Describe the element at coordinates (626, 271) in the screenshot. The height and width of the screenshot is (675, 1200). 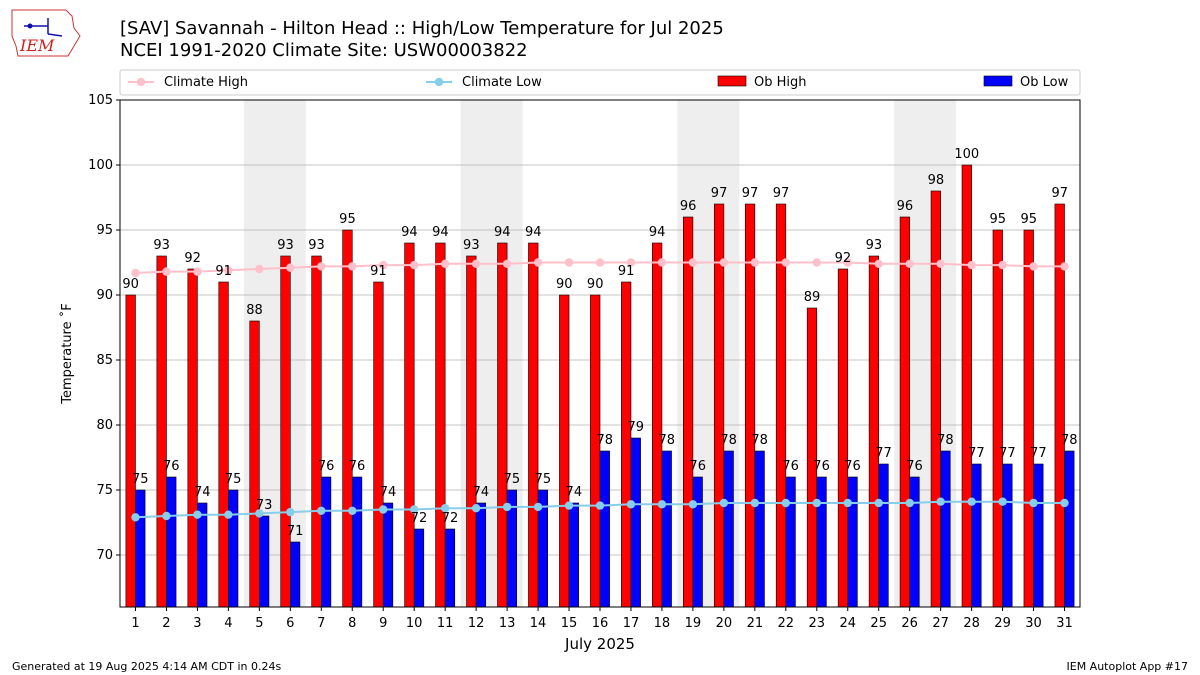
I see `ob-high-label: 91` at that location.